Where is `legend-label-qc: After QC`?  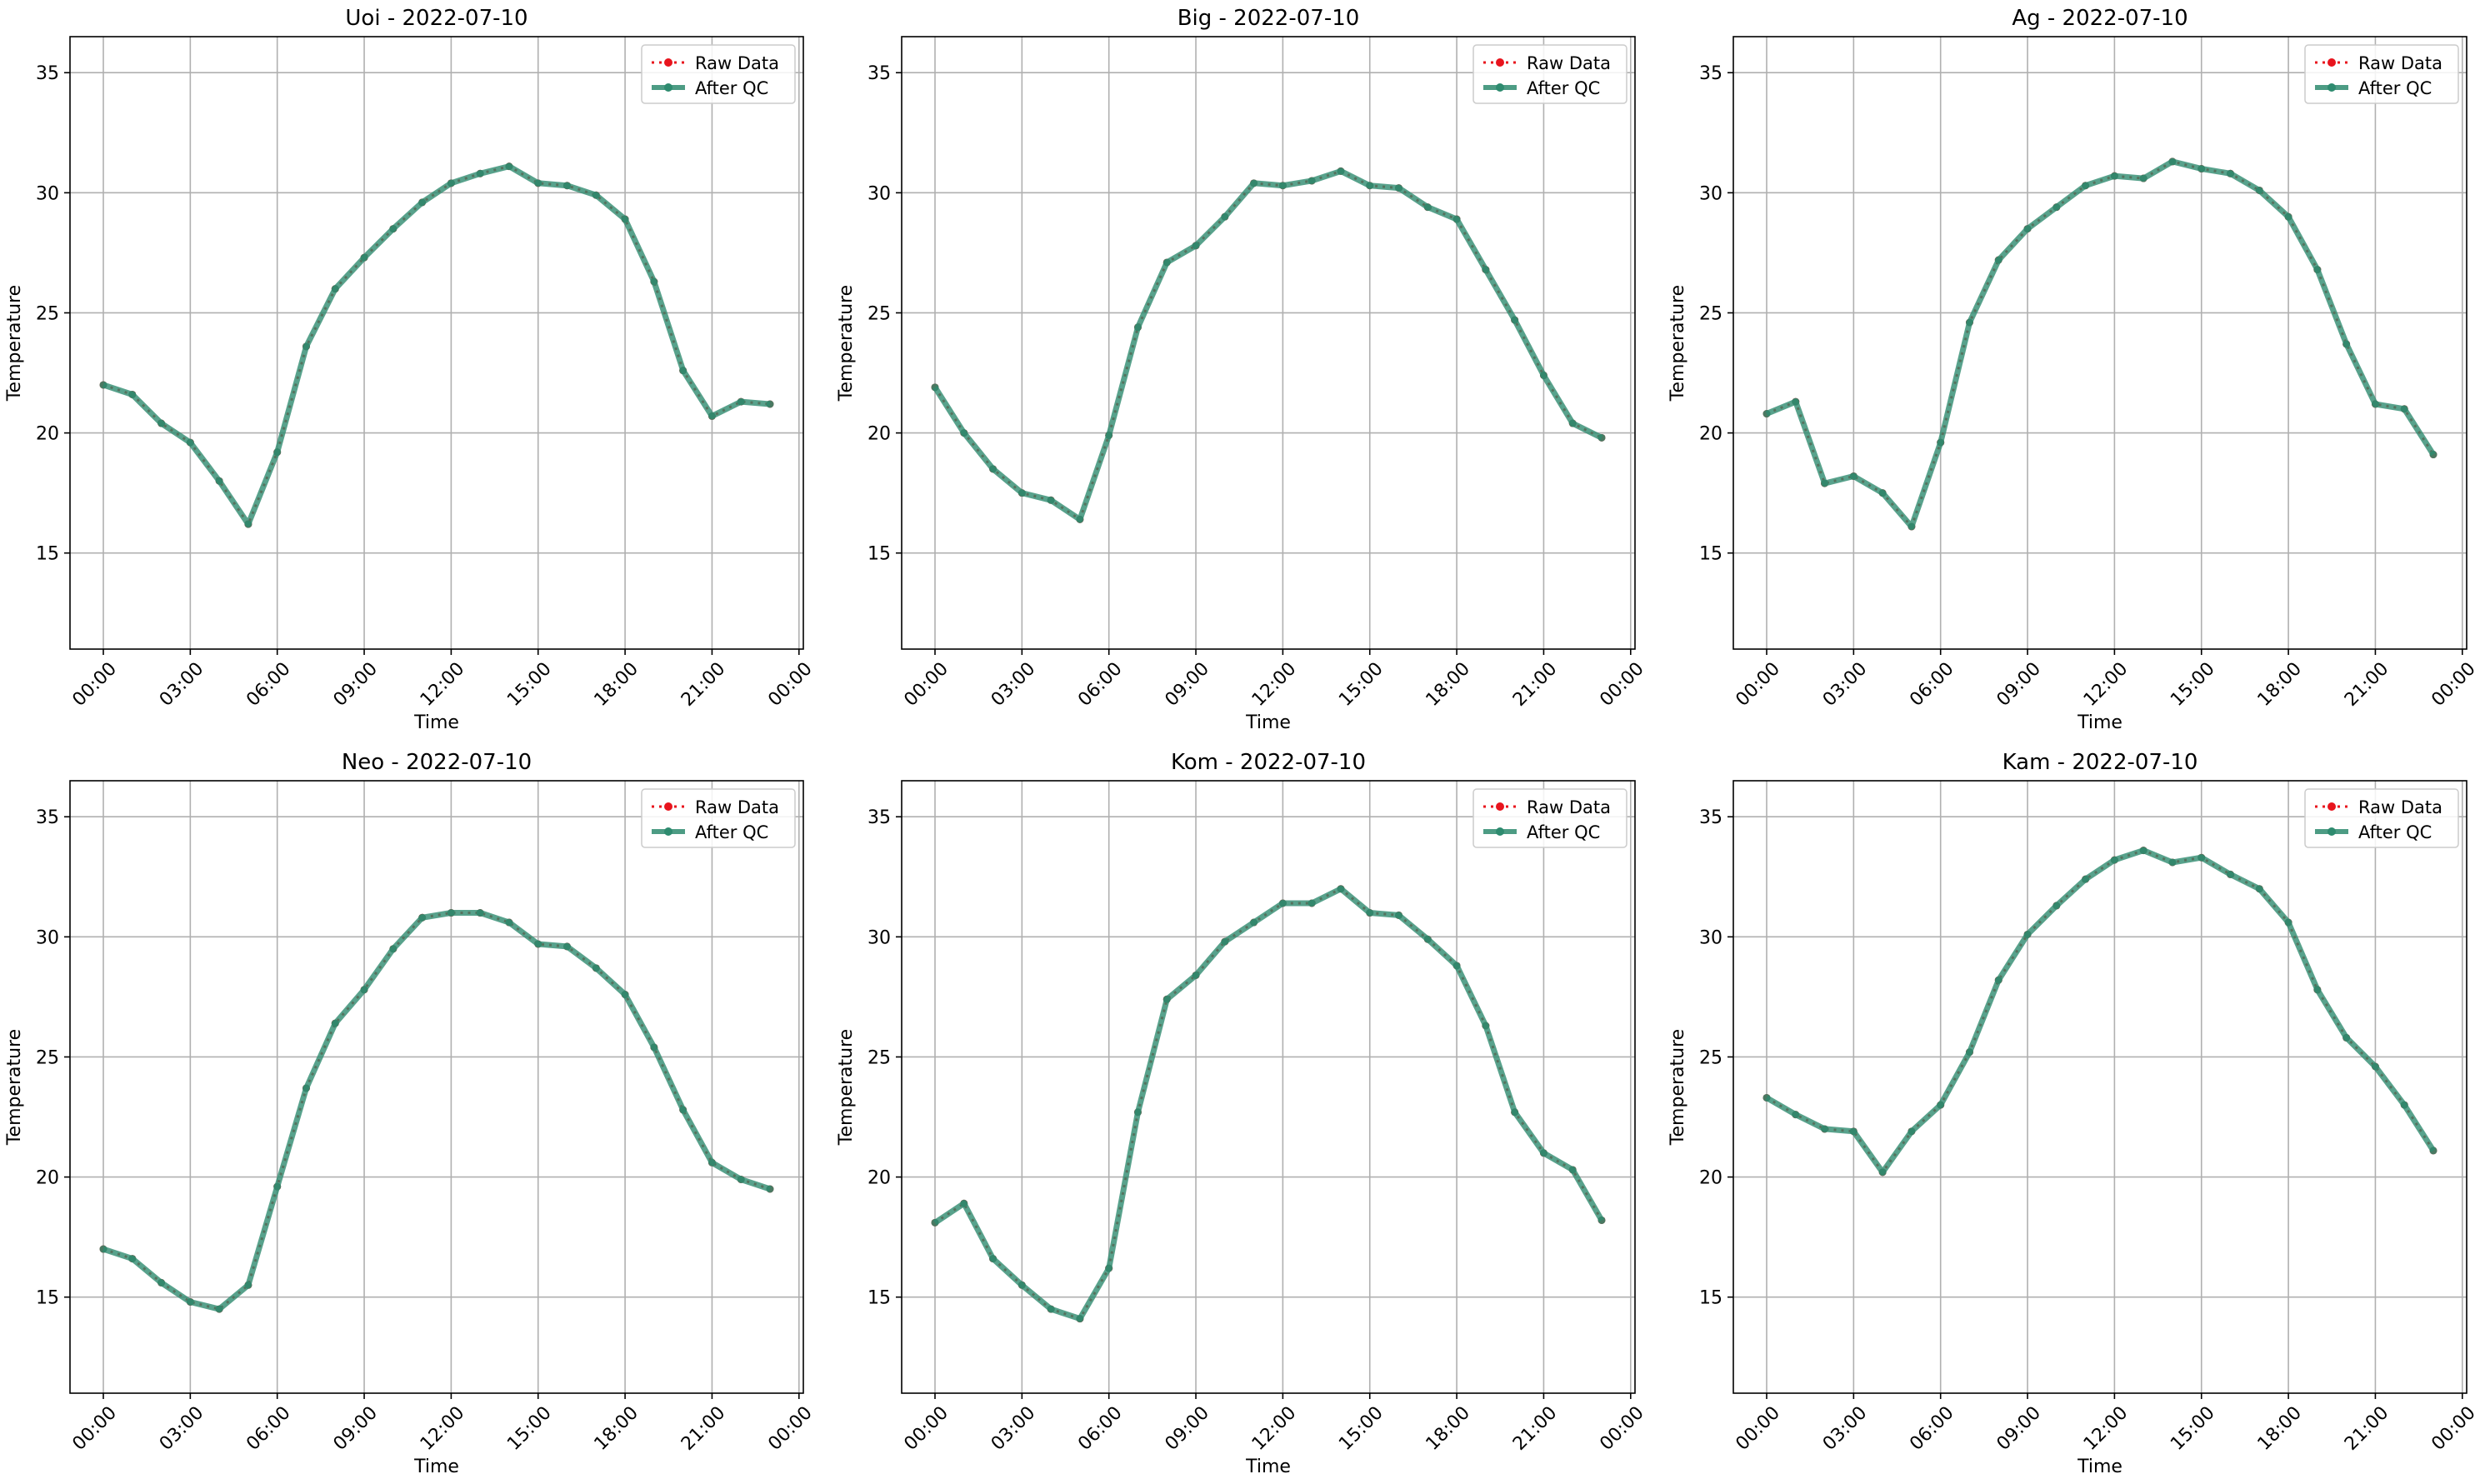
legend-label-qc: After QC is located at coordinates (1563, 832).